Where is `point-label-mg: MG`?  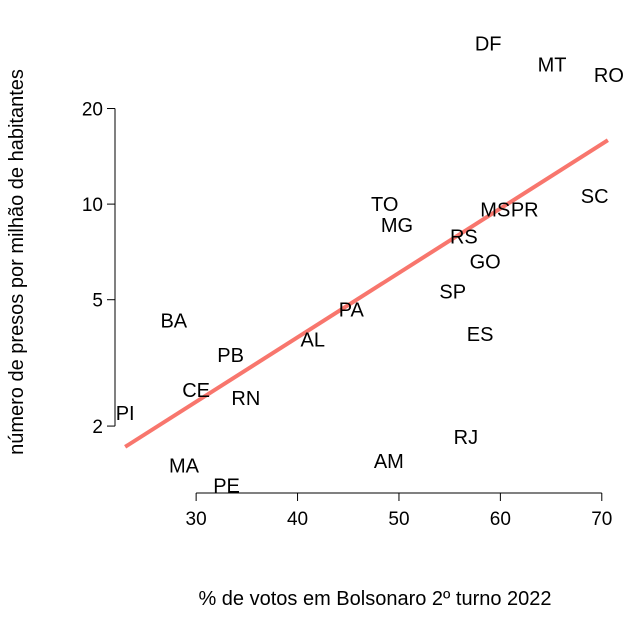 point-label-mg: MG is located at coordinates (397, 226).